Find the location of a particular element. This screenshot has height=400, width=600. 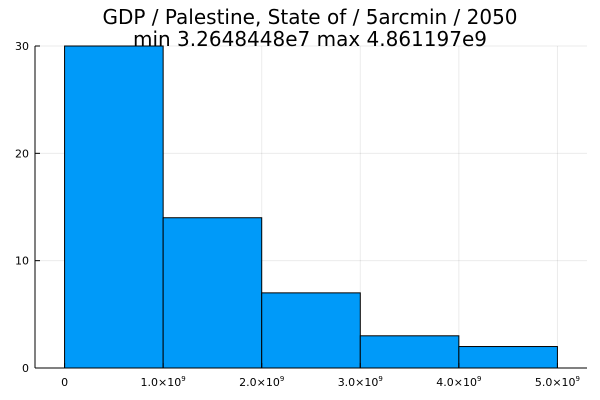

x-tick-label-4: 4.0×10⁹ is located at coordinates (458, 382).